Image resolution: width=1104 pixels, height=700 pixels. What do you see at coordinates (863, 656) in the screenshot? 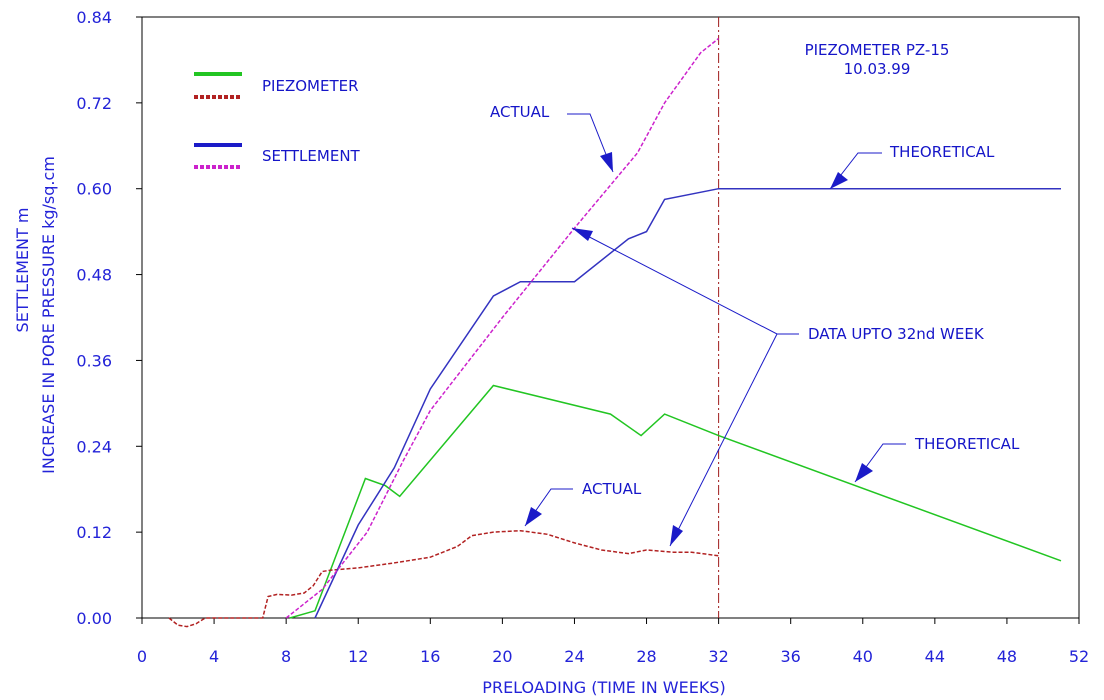
I see `x-tick-label: 40` at bounding box center [863, 656].